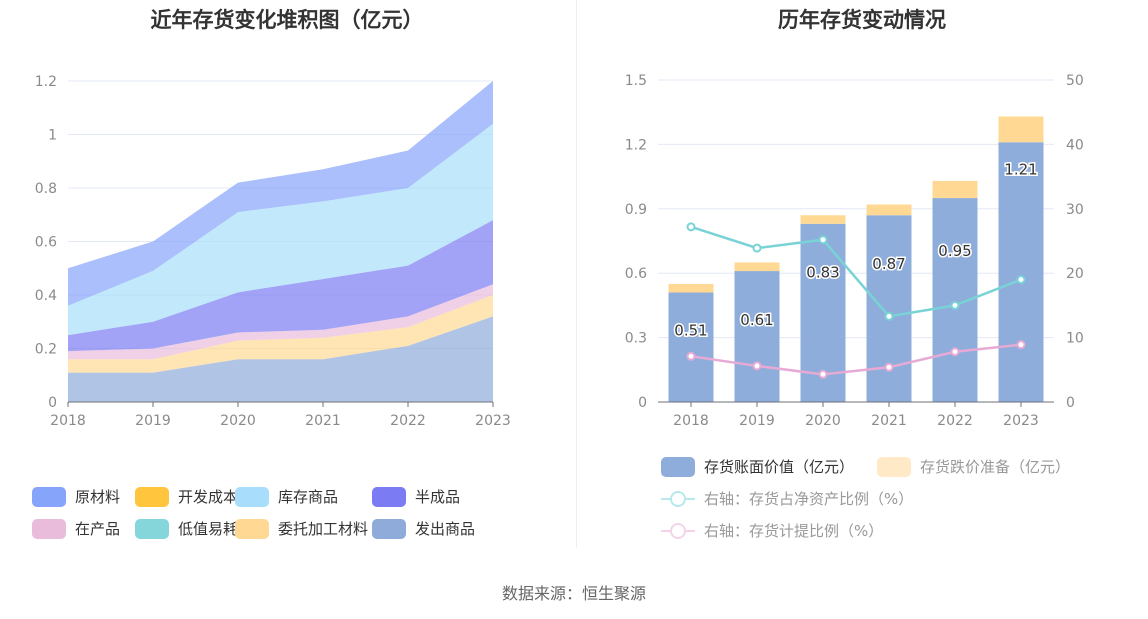 Image resolution: width=1148 pixels, height=619 pixels. Describe the element at coordinates (809, 499) in the screenshot. I see `legend-label: 右轴：存货占净资产比例（%）` at that location.